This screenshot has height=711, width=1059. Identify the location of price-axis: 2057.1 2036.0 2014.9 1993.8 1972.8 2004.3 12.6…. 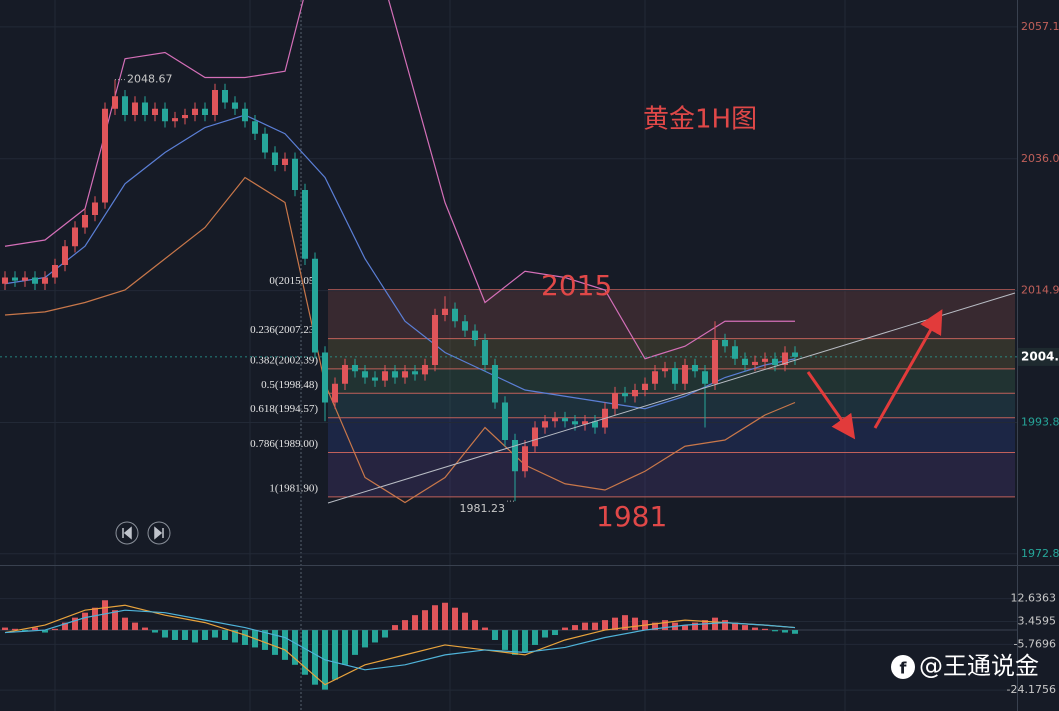
(1033, 358).